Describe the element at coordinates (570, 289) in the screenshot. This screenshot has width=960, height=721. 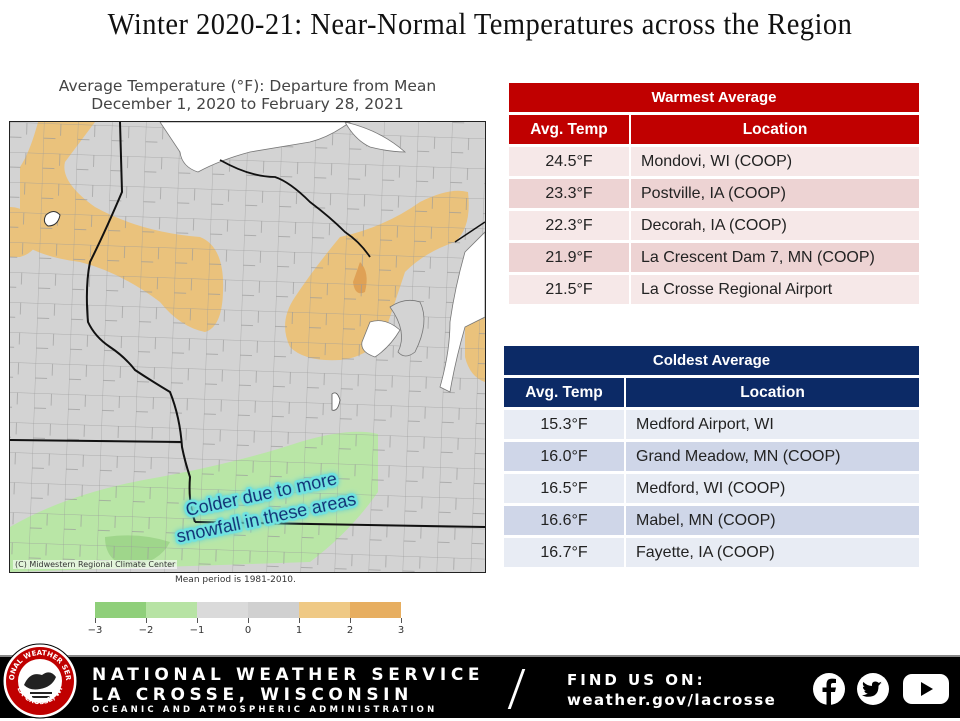
I see `temp-cell: 21.5°F` at that location.